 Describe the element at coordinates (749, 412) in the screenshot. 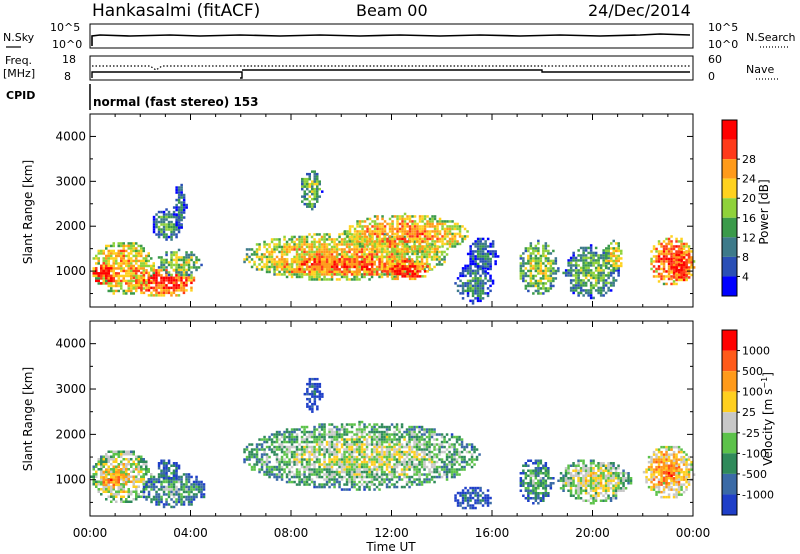

I see `velocity-colorbar-tick: 25` at that location.